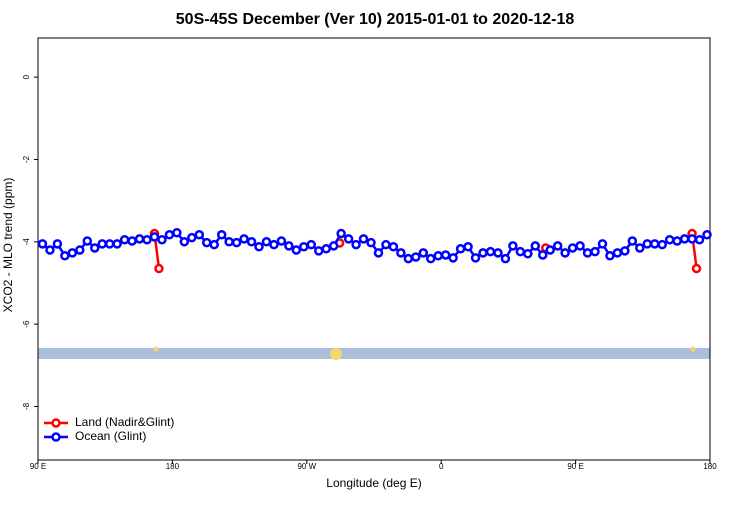  What do you see at coordinates (26, 159) in the screenshot?
I see `y-tick-label: -2` at bounding box center [26, 159].